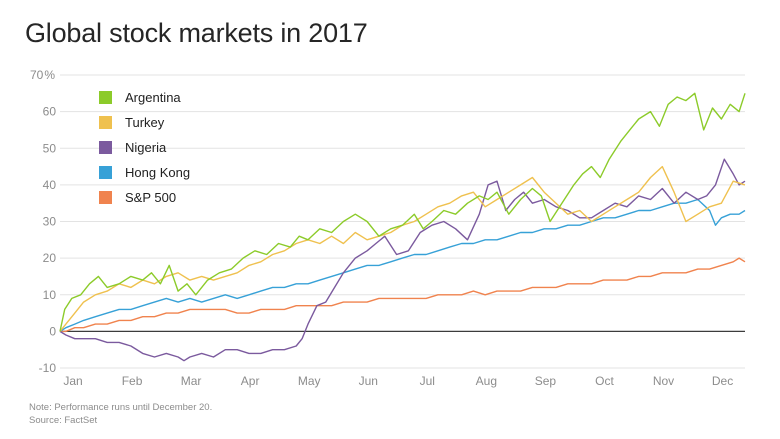 Image resolution: width=780 pixels, height=439 pixels. I want to click on y-tick-label: 20, so click(50, 258).